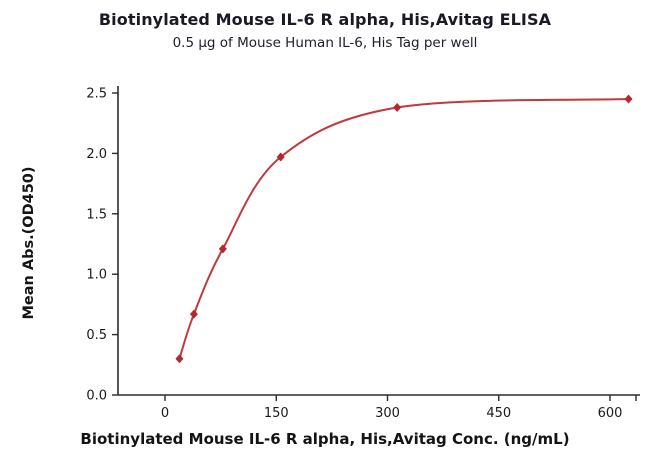 This screenshot has height=464, width=650. Describe the element at coordinates (96, 335) in the screenshot. I see `y-tick-label: 0.5` at that location.